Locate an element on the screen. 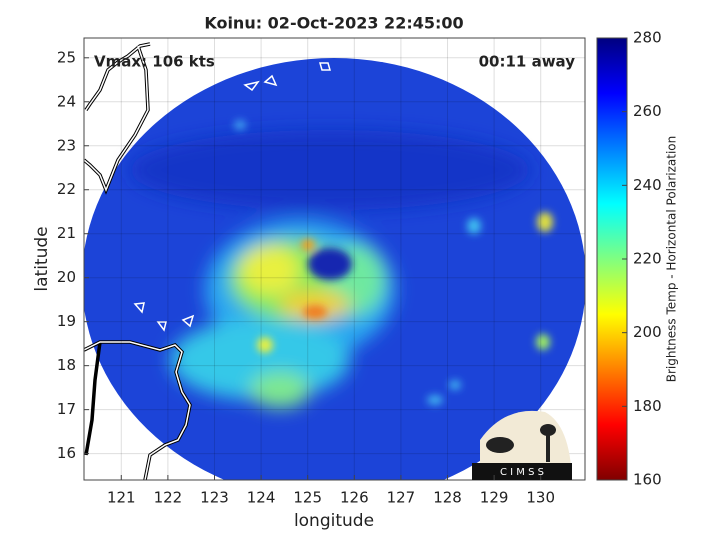 Image resolution: width=720 pixels, height=540 pixels. y-tick-label: 20 is located at coordinates (66, 277).